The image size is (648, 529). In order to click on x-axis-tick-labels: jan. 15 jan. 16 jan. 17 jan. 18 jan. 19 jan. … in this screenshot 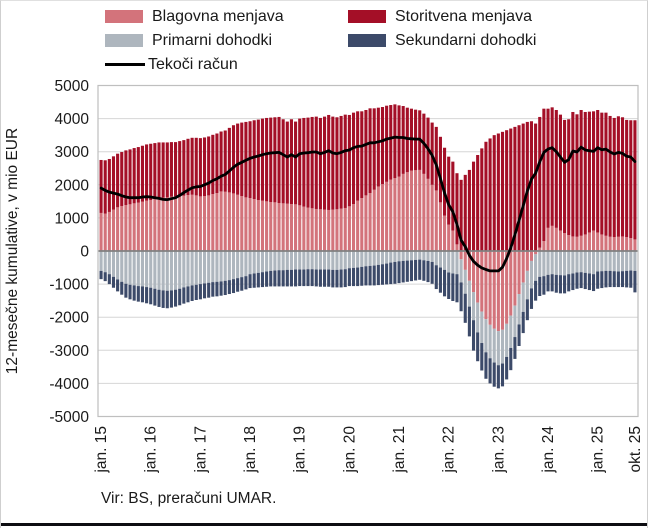, I will do `click(368, 450)`.